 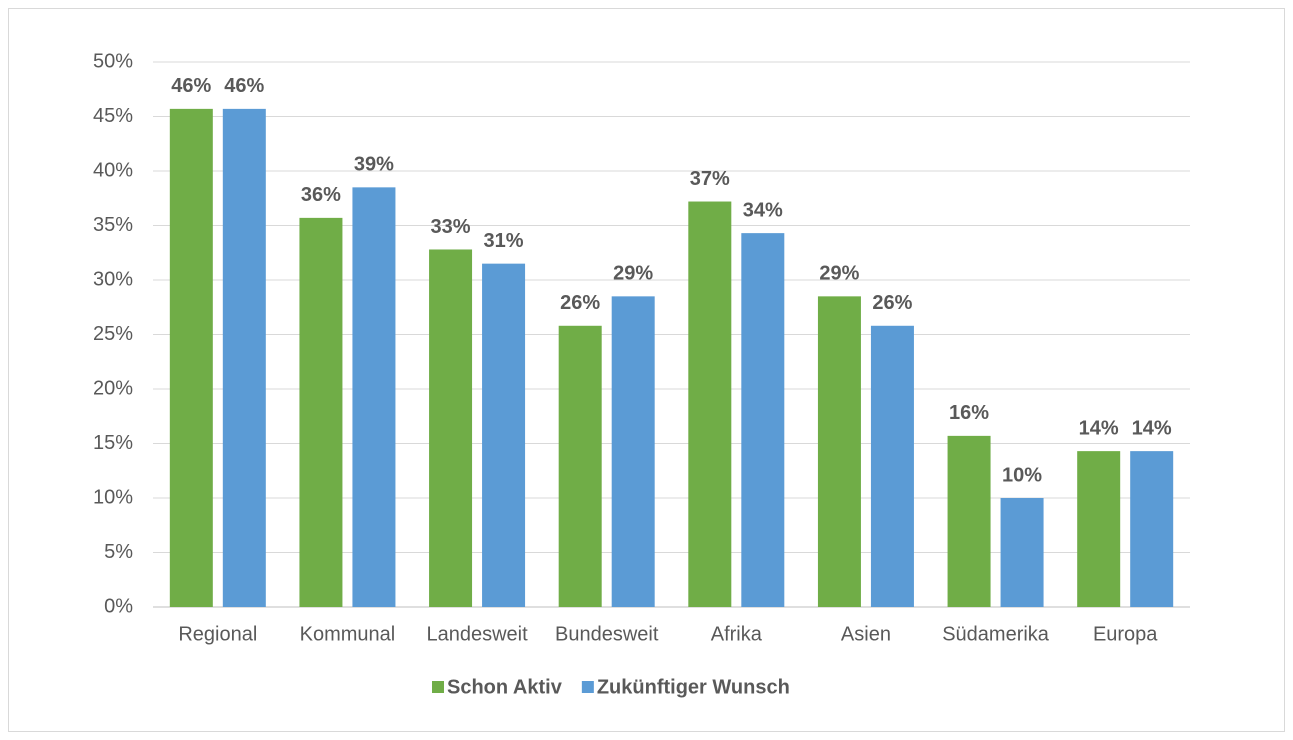 What do you see at coordinates (710, 179) in the screenshot?
I see `value-label: 37%` at bounding box center [710, 179].